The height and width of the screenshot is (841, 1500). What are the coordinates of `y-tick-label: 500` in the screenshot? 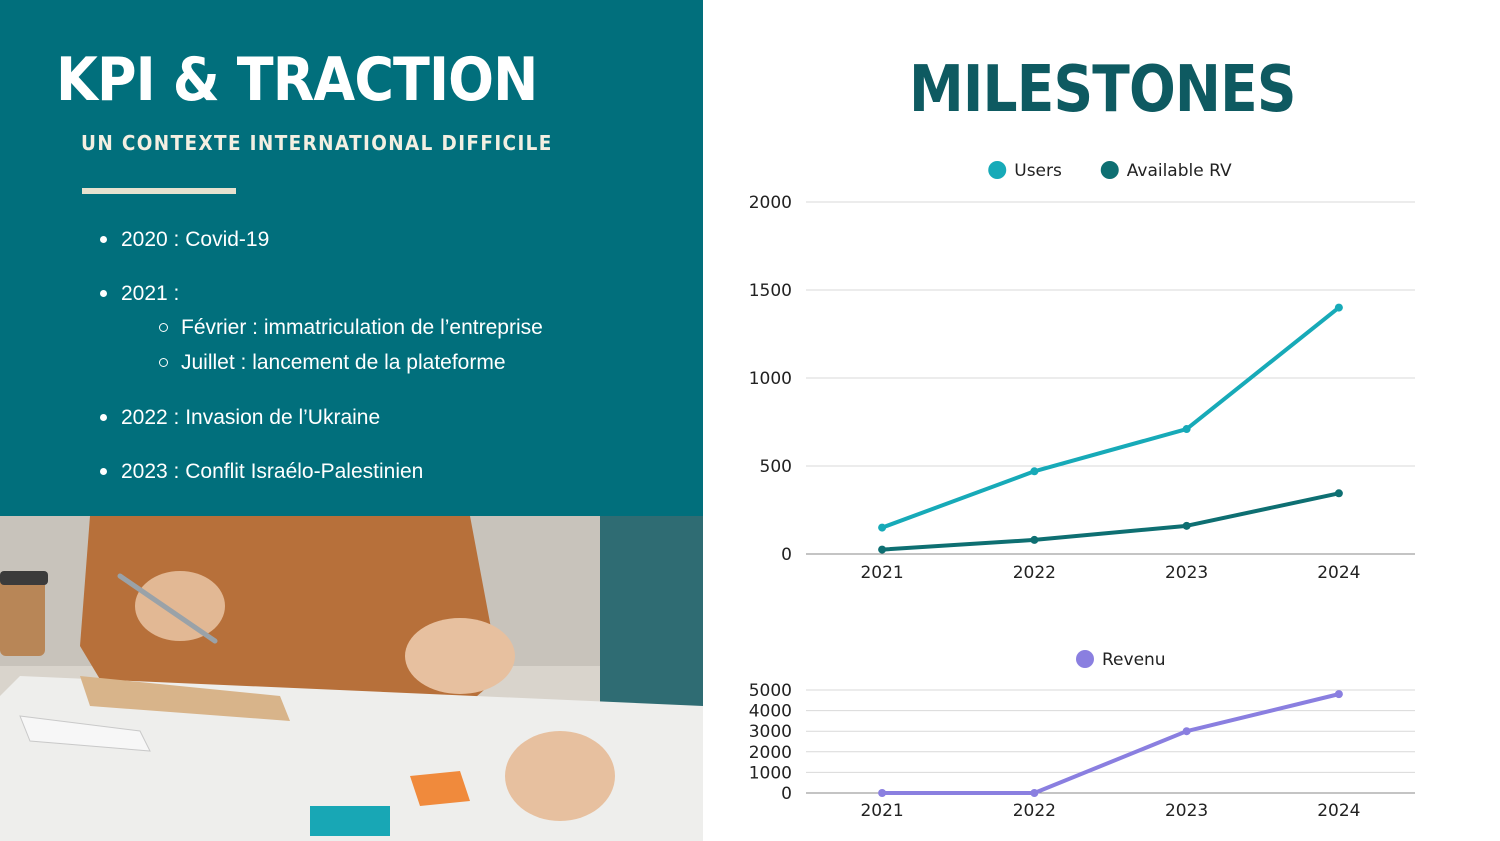 It's located at (776, 467).